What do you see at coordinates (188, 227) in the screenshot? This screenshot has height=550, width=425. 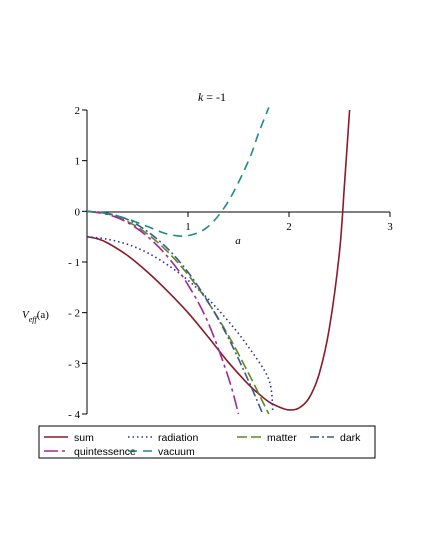 I see `x-tick-label: 1` at bounding box center [188, 227].